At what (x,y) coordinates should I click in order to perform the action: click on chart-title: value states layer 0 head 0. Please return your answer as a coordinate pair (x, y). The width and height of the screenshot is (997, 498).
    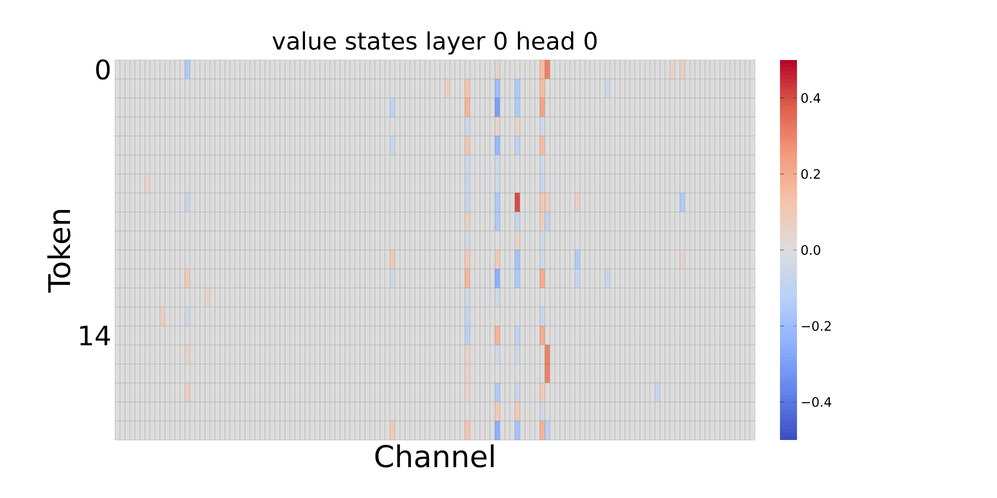
    Looking at the image, I should click on (434, 42).